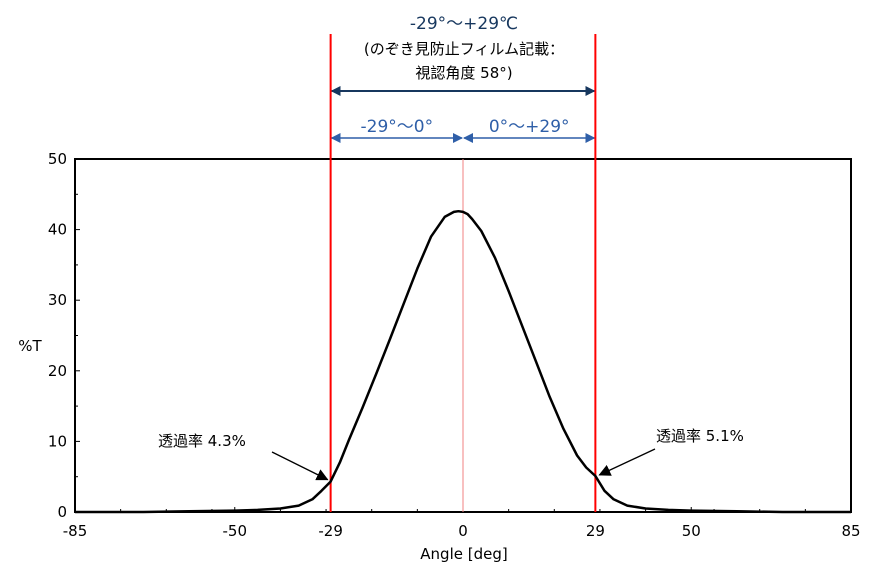 The height and width of the screenshot is (572, 877). Describe the element at coordinates (202, 441) in the screenshot. I see `callout-left-label: 透過率 4.3%` at that location.